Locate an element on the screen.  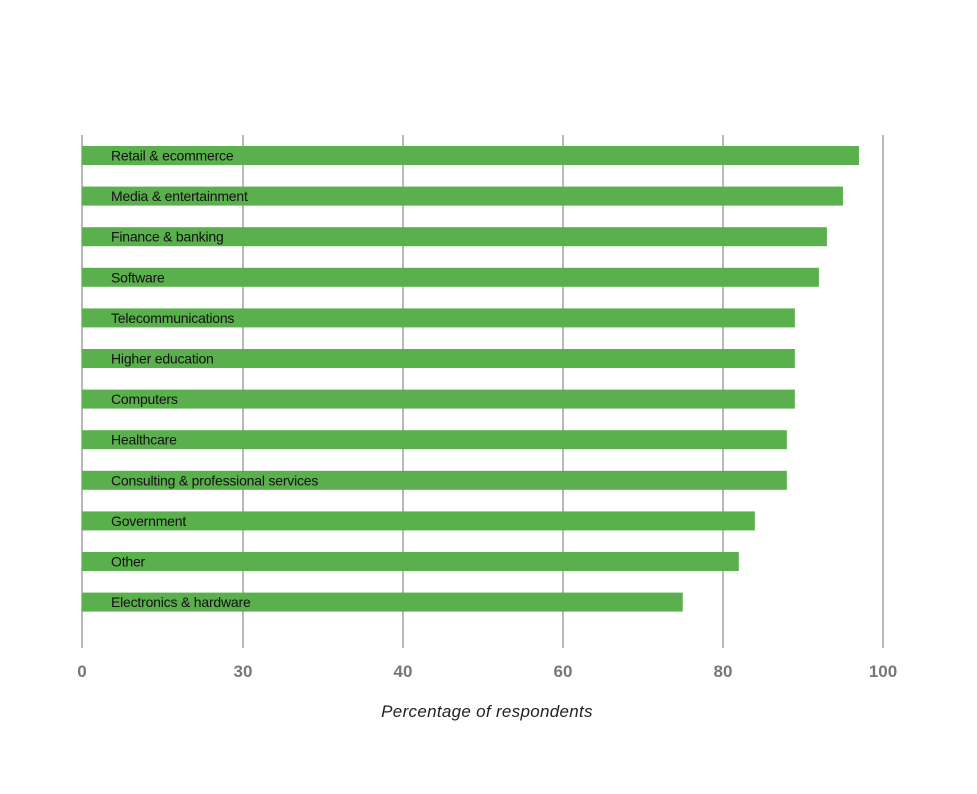
bar-label: Government is located at coordinates (148, 521).